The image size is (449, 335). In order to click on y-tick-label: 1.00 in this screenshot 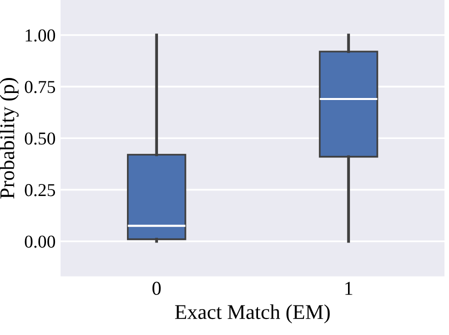, I will do `click(41, 35)`.